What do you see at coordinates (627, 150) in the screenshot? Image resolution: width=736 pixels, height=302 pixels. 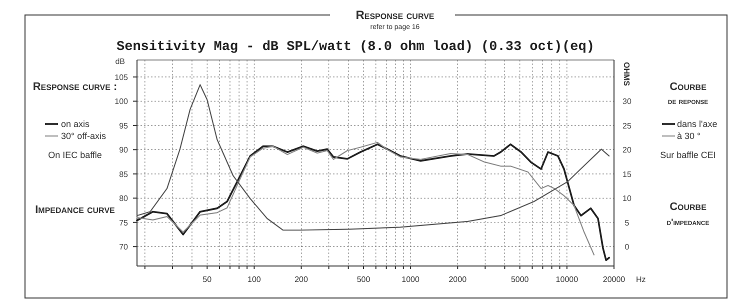 I see `y2-tick-label: 20` at bounding box center [627, 150].